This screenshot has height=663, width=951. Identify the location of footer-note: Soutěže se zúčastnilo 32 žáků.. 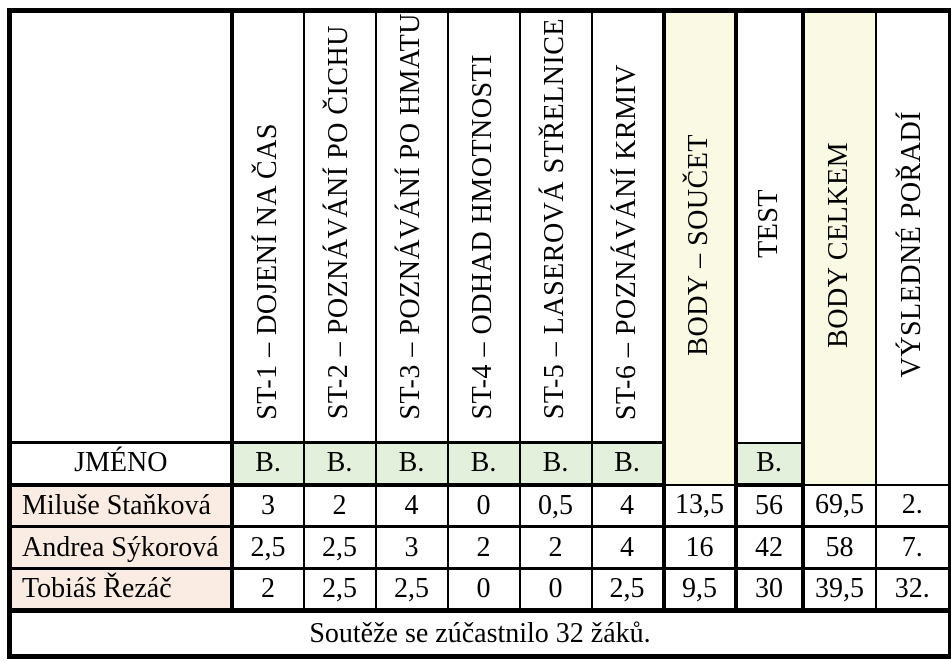
(479, 633).